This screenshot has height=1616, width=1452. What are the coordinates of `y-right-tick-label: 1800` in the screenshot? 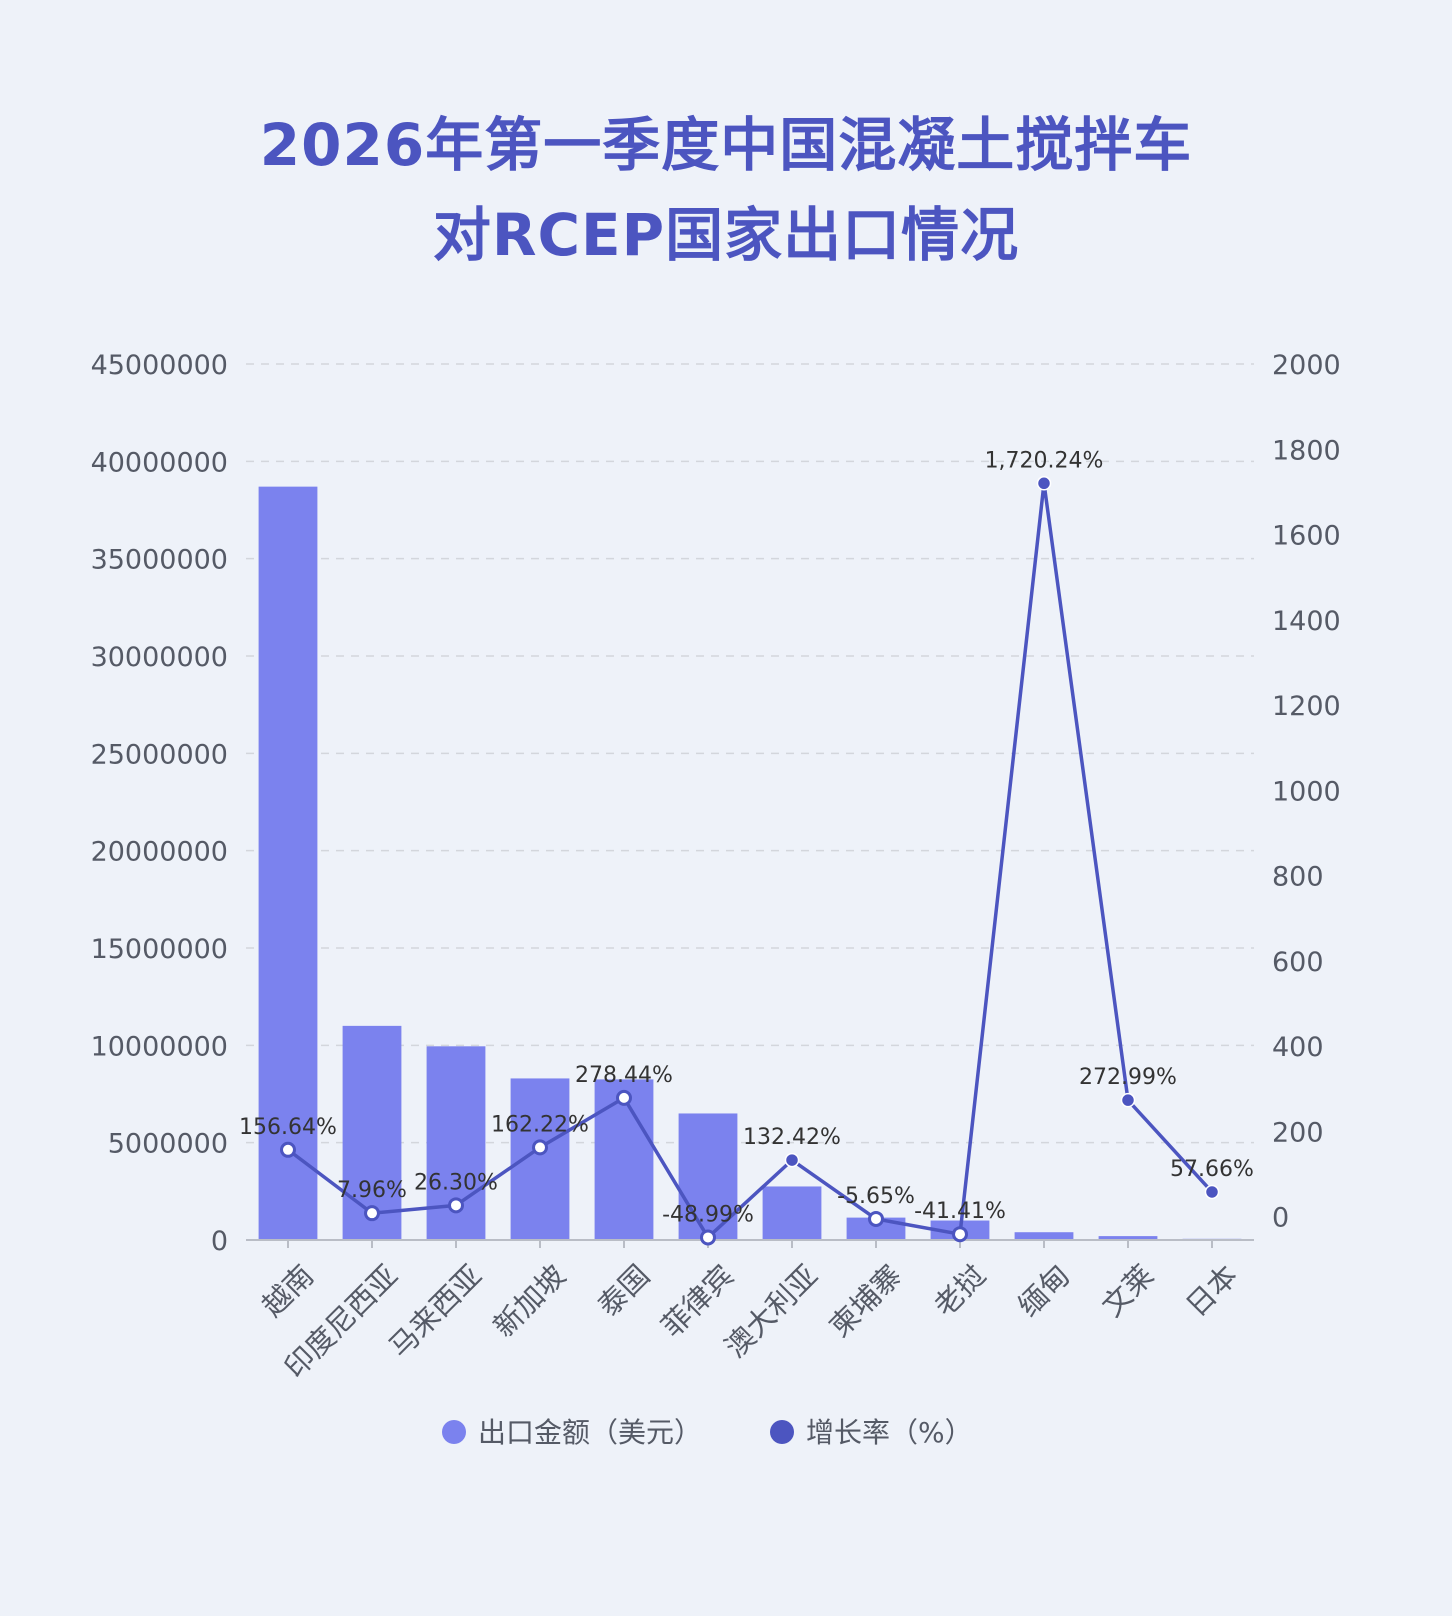 It's located at (1306, 450).